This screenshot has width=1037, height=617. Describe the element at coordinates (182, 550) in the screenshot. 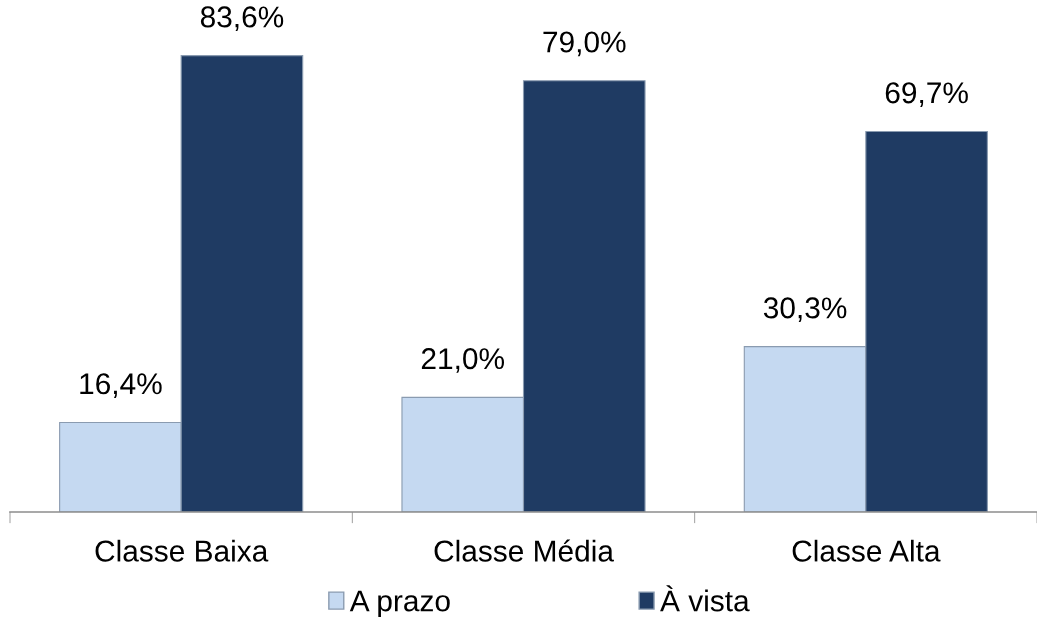

I see `x-tick-label: Classe Baixa` at that location.